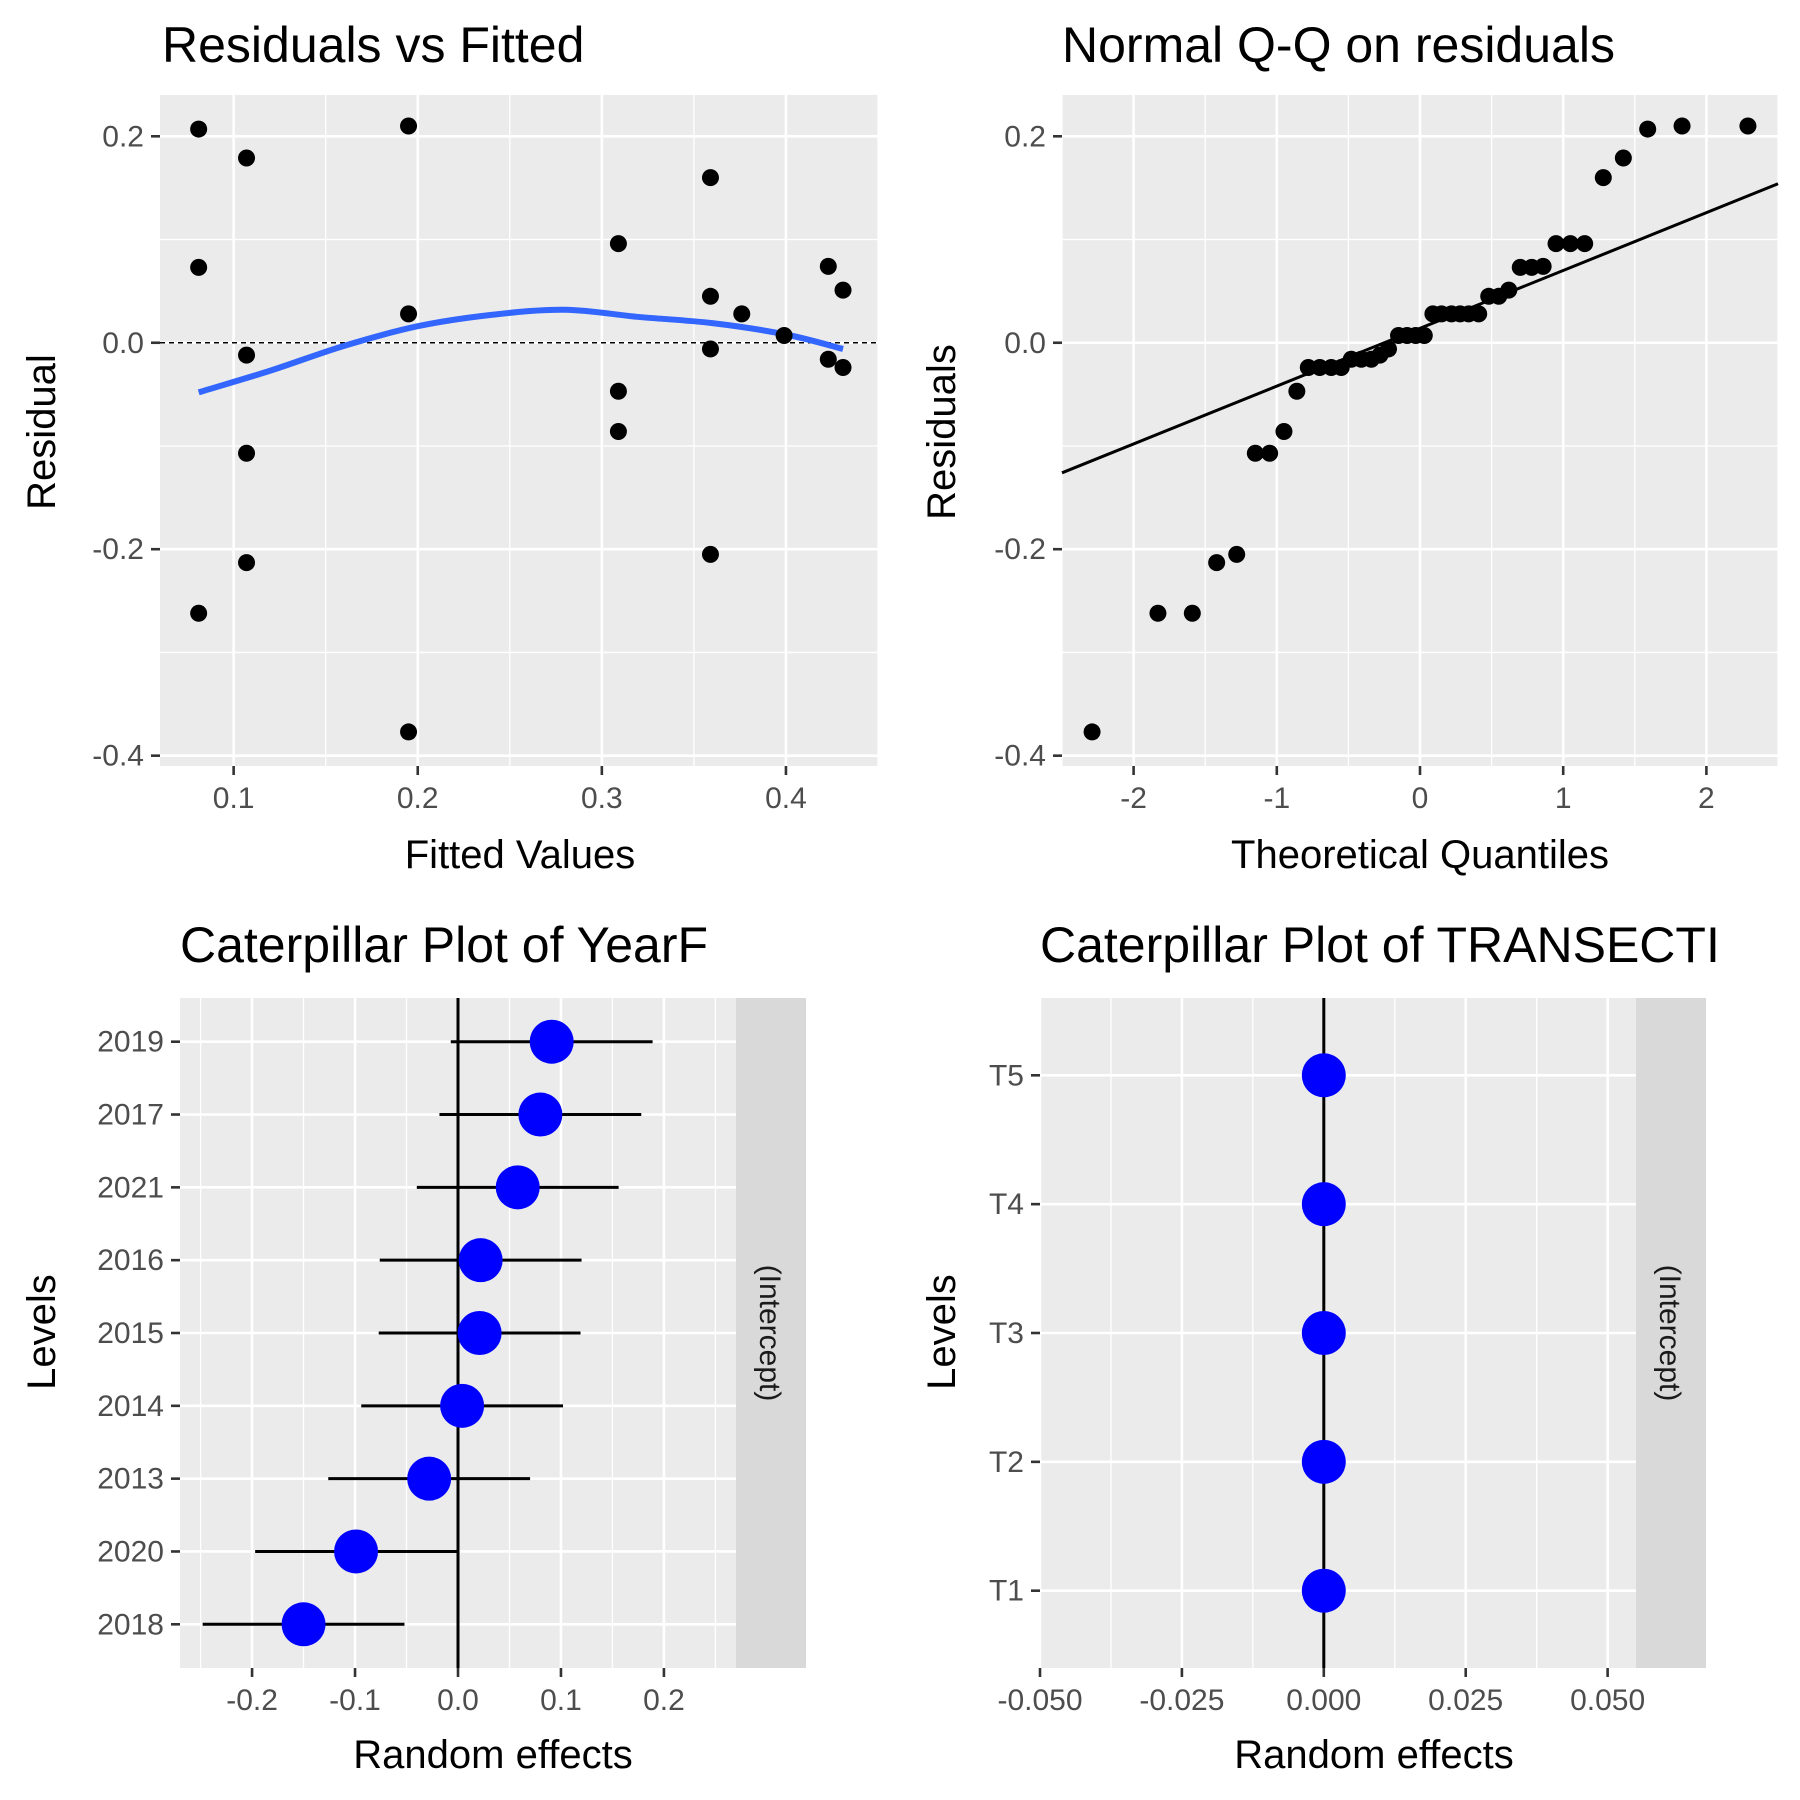 The width and height of the screenshot is (1800, 1800). I want to click on x-tick-label: 0, so click(1420, 798).